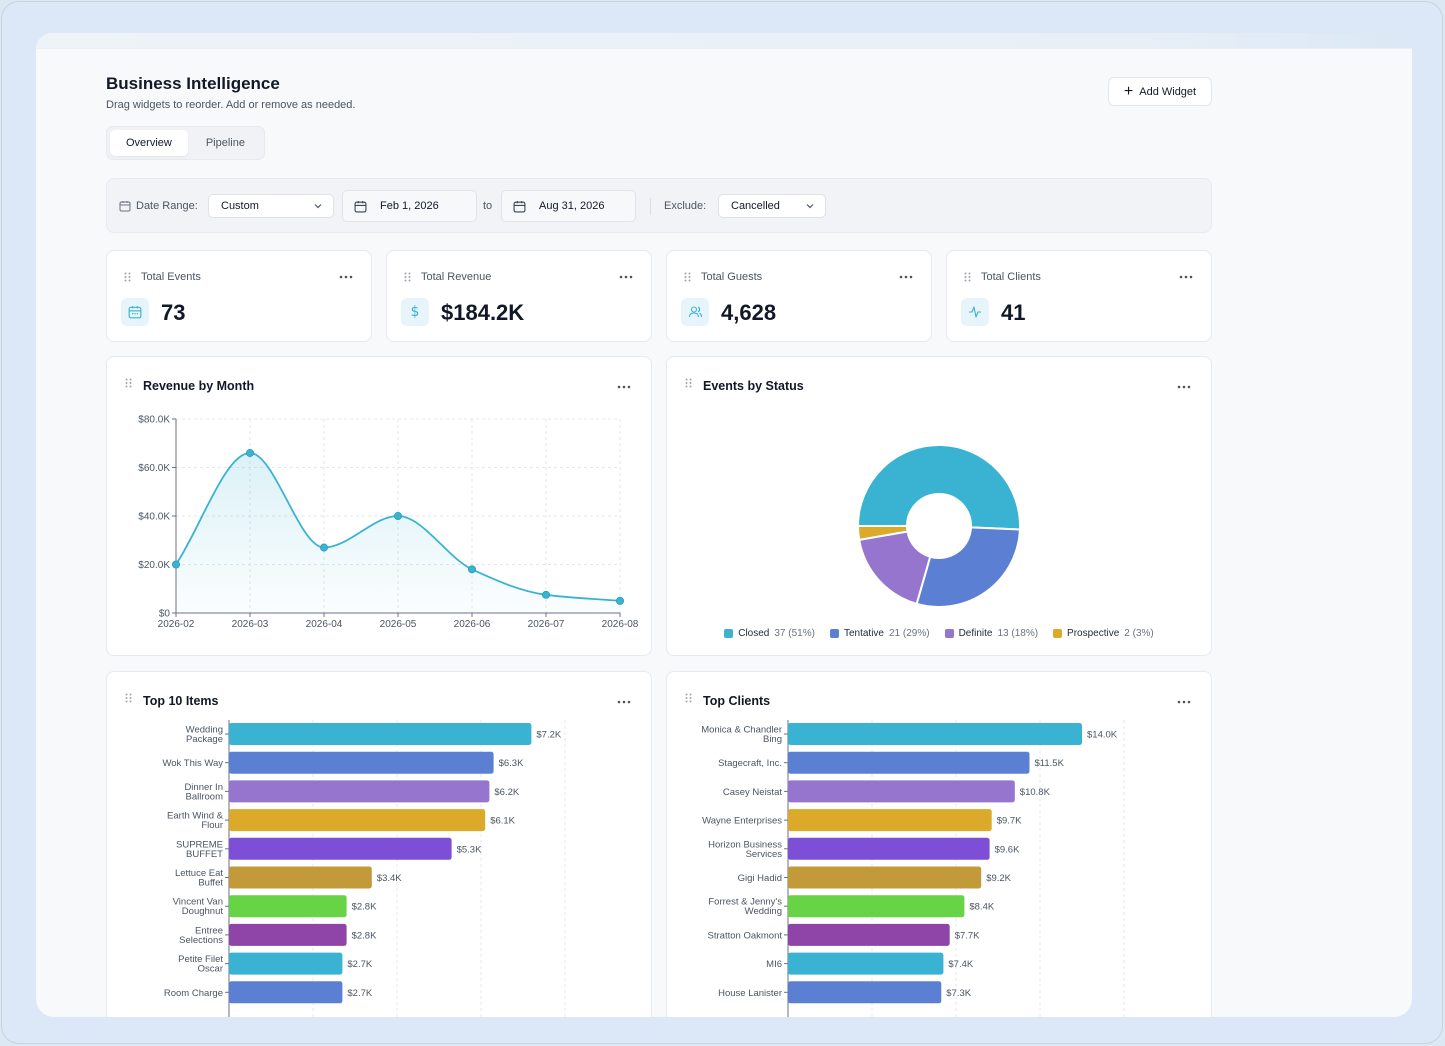  Describe the element at coordinates (568, 206) in the screenshot. I see `end-date-field: Aug 31, 2026` at that location.